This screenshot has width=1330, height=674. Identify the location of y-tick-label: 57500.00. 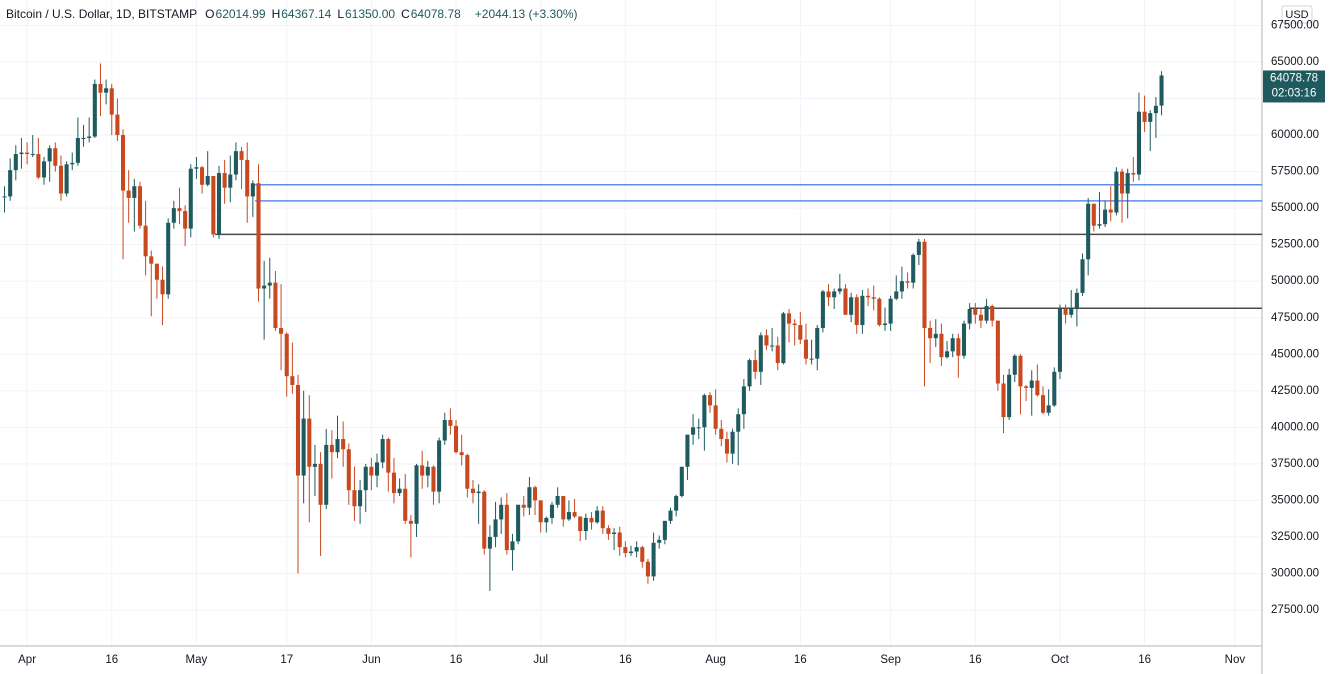
(1295, 172).